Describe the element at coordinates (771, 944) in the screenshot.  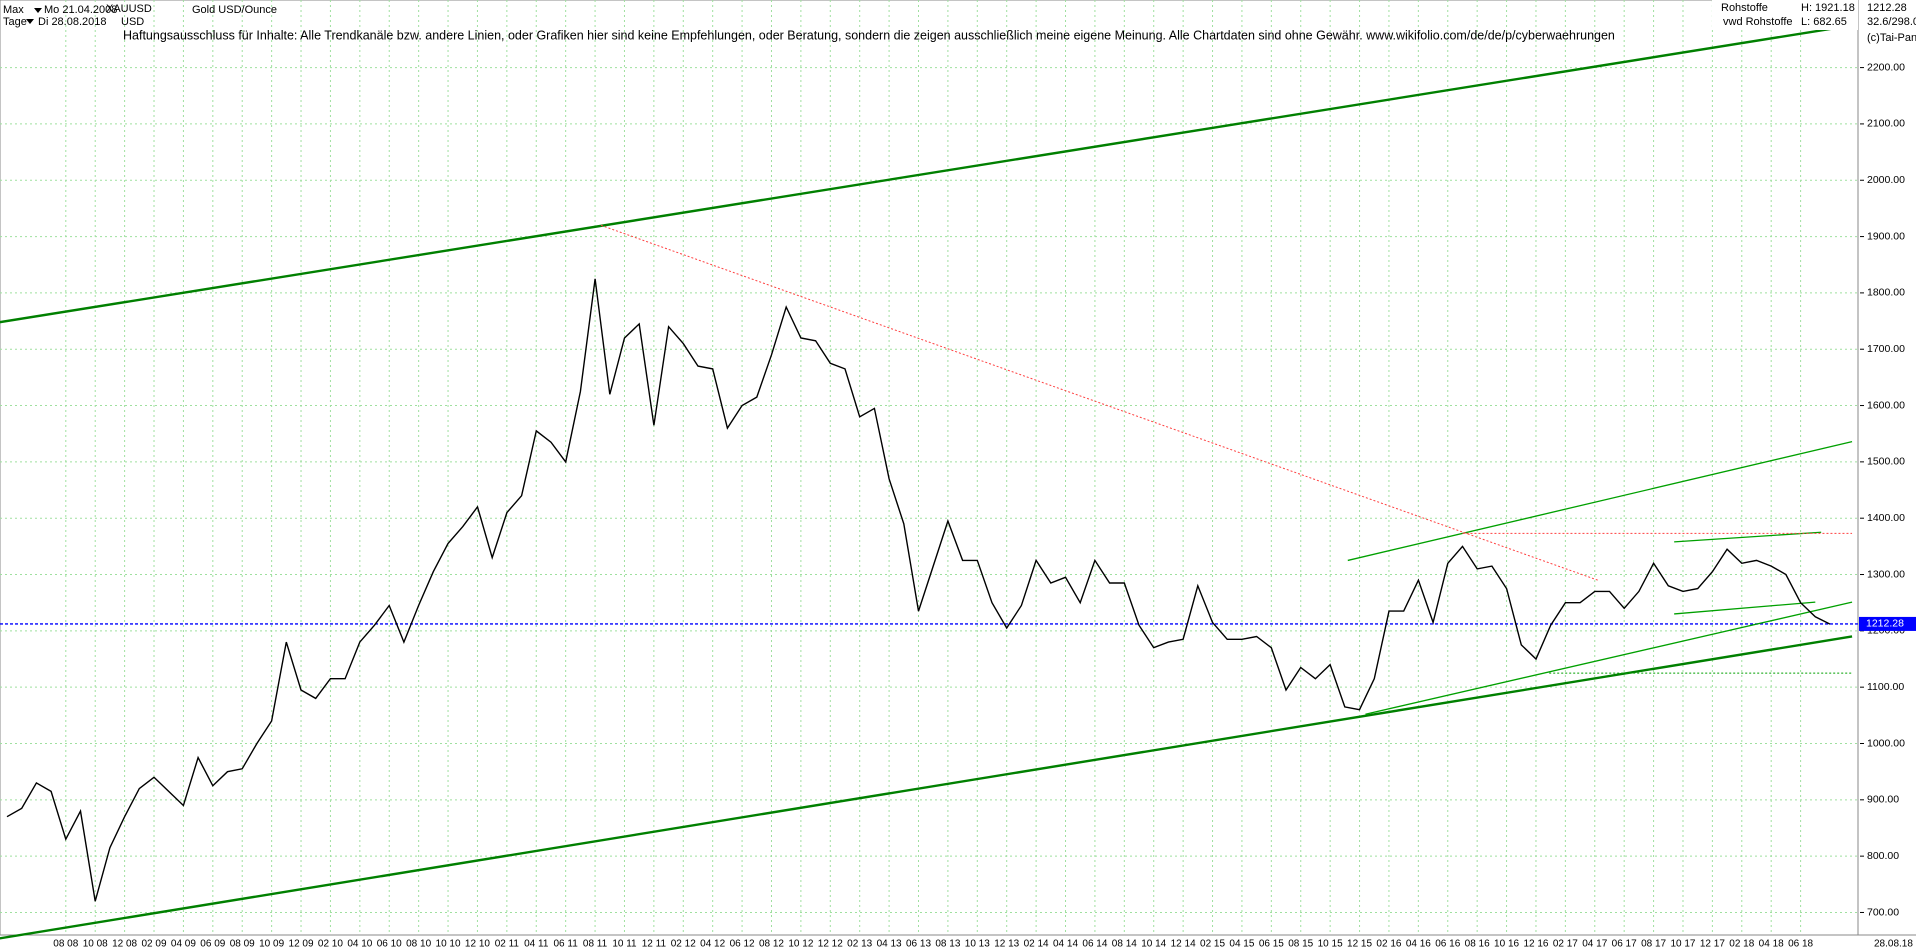
I see `x-tick-label: 08 12` at that location.